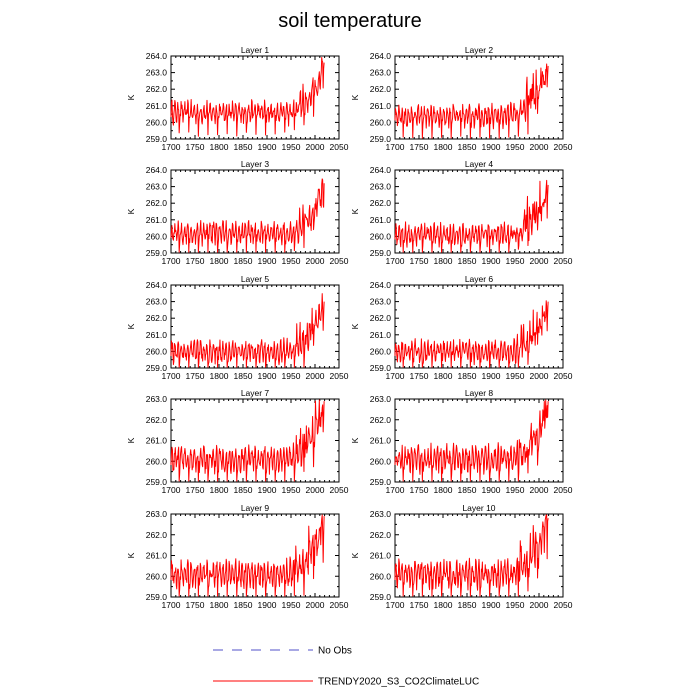  I want to click on y-tick-label: 264.0, so click(157, 285).